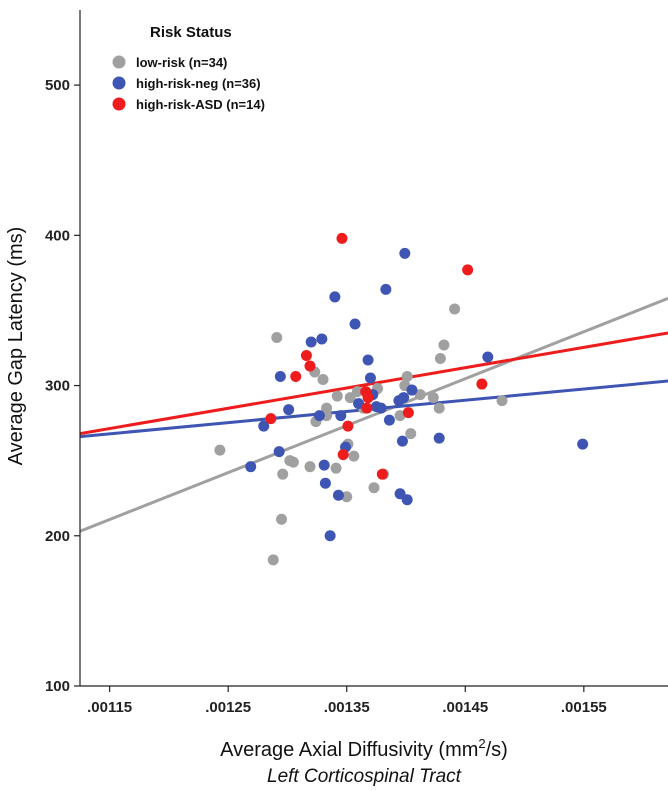 This screenshot has height=790, width=668. I want to click on y-tick-label: 200, so click(57, 536).